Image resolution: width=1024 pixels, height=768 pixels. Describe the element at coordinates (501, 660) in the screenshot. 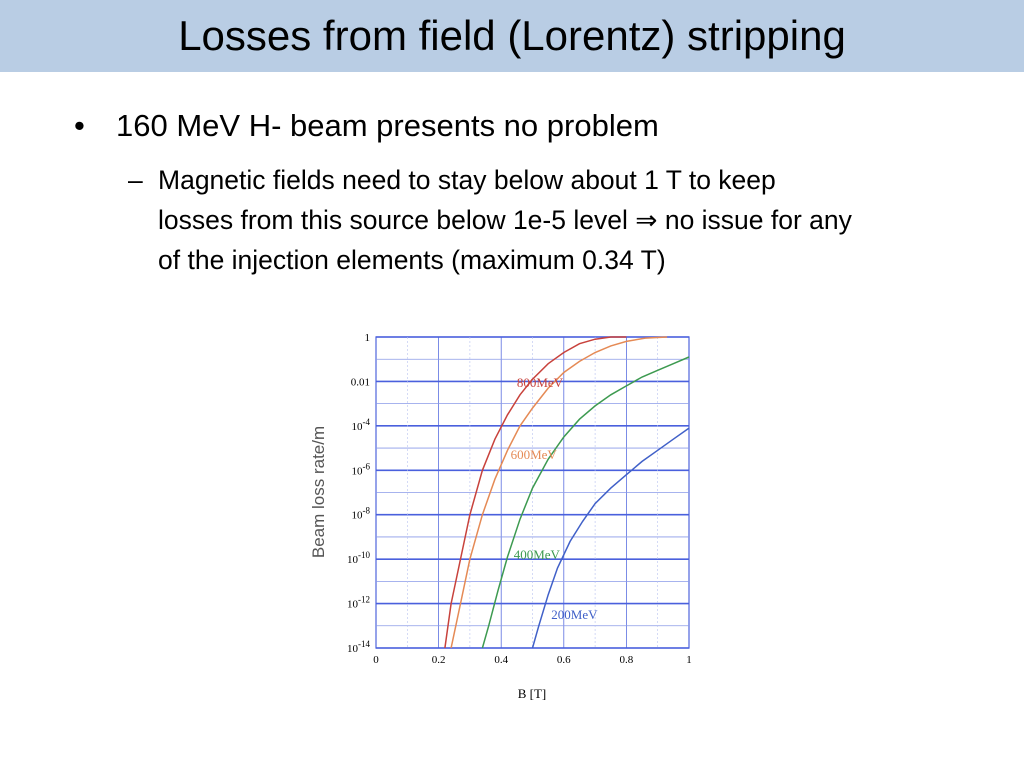

I see `x-tick-label-2: 0.4` at that location.